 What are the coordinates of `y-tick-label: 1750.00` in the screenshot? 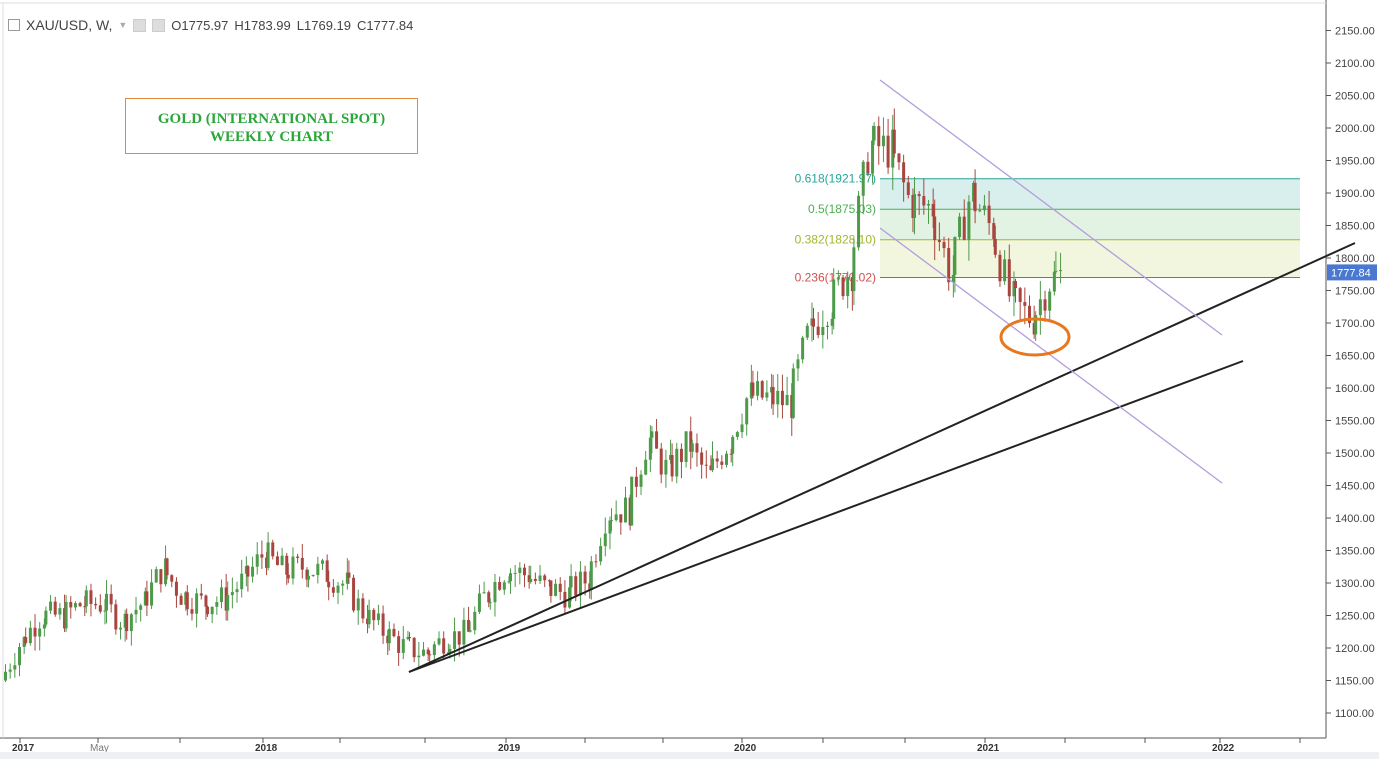 It's located at (1355, 292).